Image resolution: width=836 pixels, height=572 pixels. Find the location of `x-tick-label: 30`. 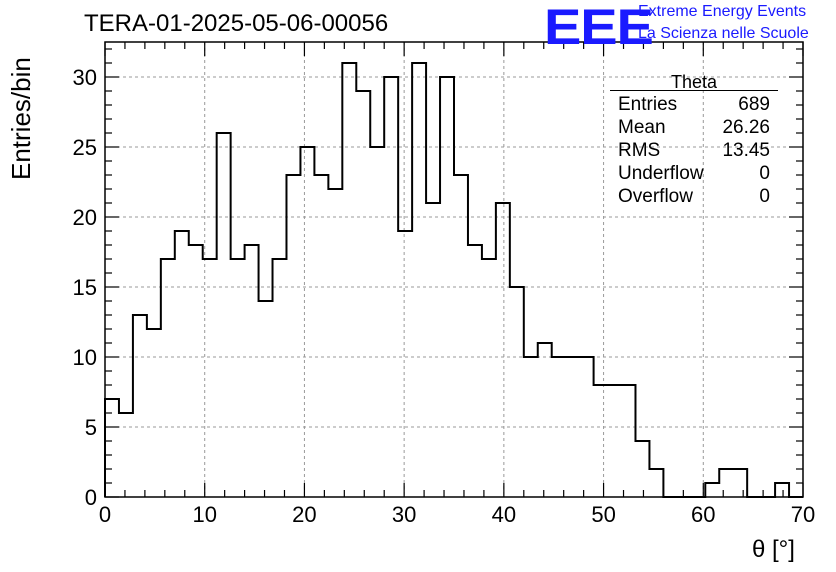

x-tick-label: 30 is located at coordinates (404, 514).